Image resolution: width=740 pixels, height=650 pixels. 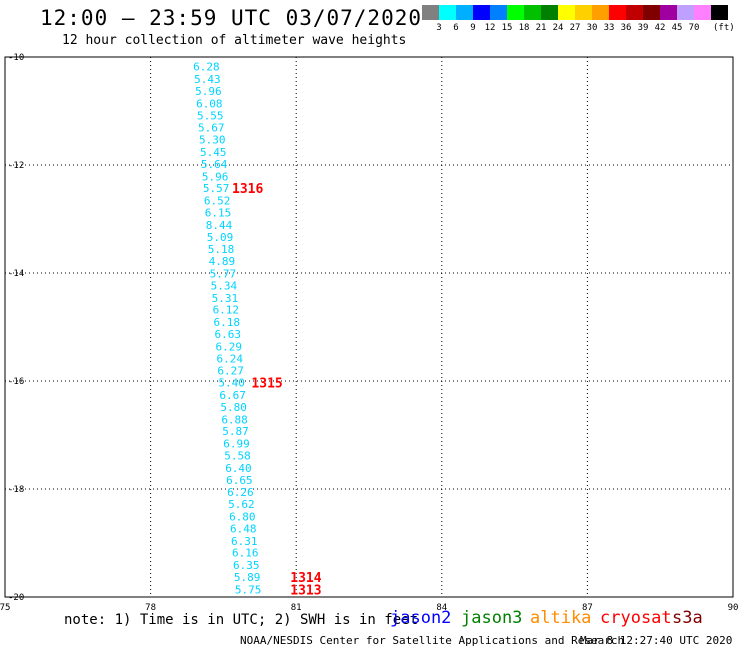 I want to click on time-label: 1315, so click(x=266, y=384).